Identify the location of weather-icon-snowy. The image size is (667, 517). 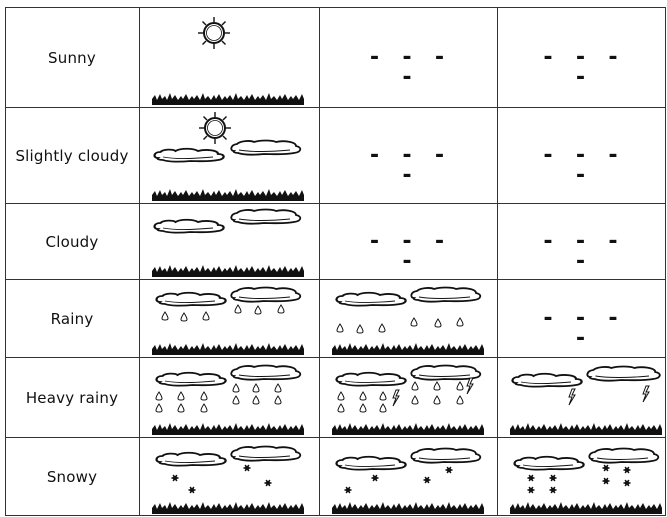
(228, 479).